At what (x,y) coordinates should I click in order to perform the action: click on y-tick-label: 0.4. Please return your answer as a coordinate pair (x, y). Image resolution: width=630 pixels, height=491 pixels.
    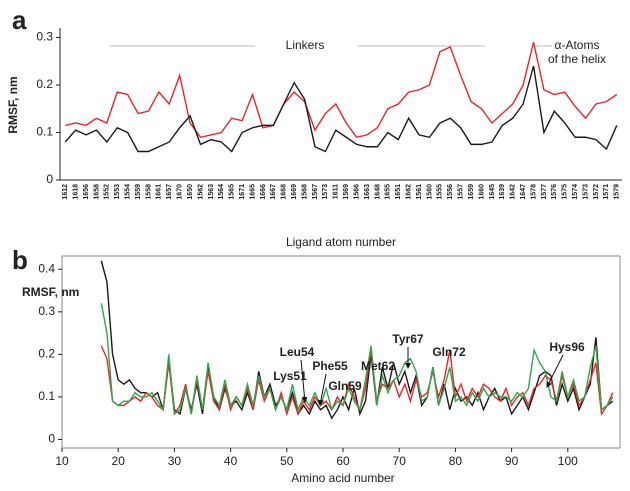
    Looking at the image, I should click on (46, 268).